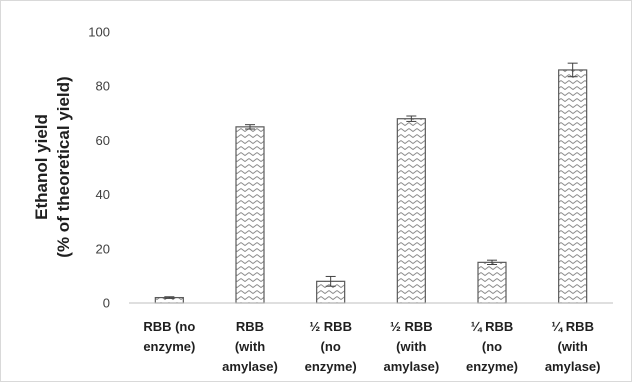 Image resolution: width=632 pixels, height=382 pixels. I want to click on category-label: ¼ RBB (with amylase), so click(573, 346).